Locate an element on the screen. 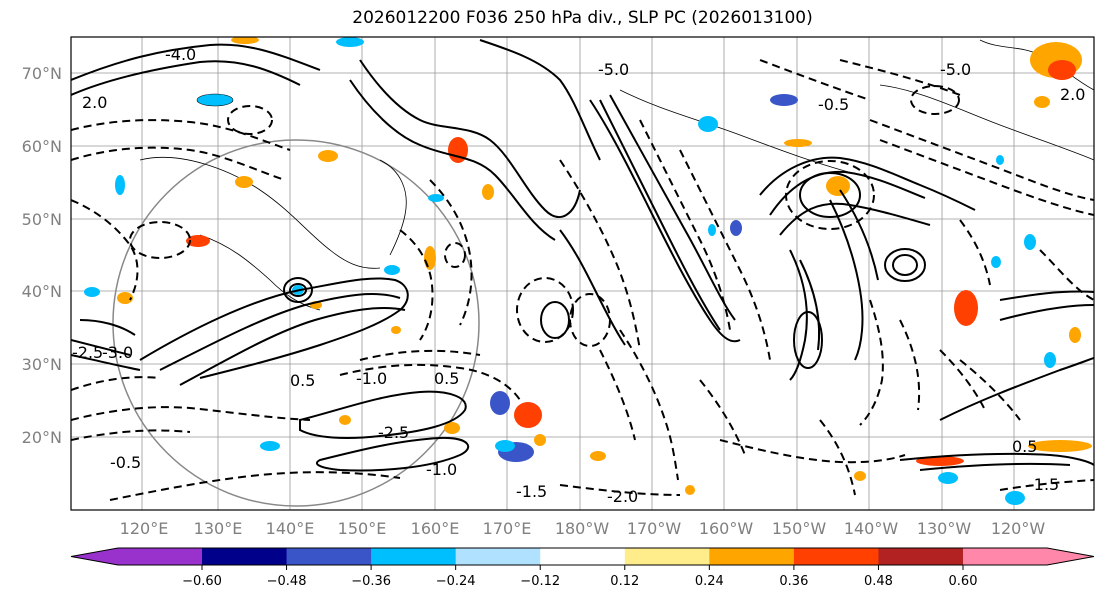  colorbar-tick-label: −0.60 is located at coordinates (202, 581).